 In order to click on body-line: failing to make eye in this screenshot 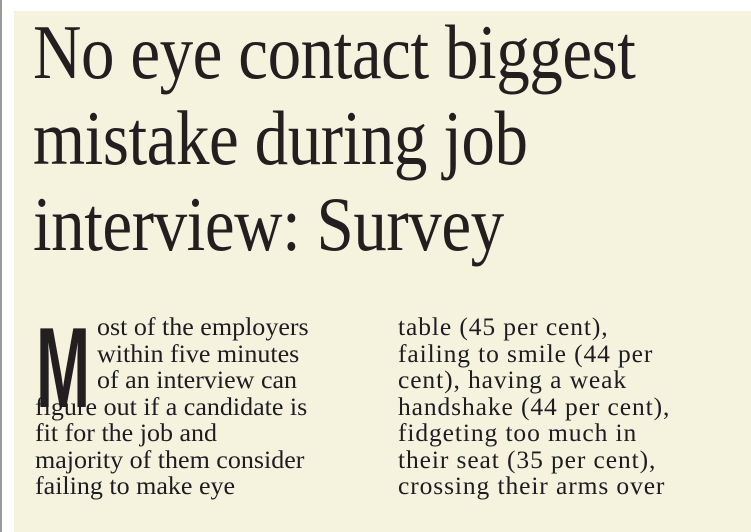, I will do `click(135, 485)`.